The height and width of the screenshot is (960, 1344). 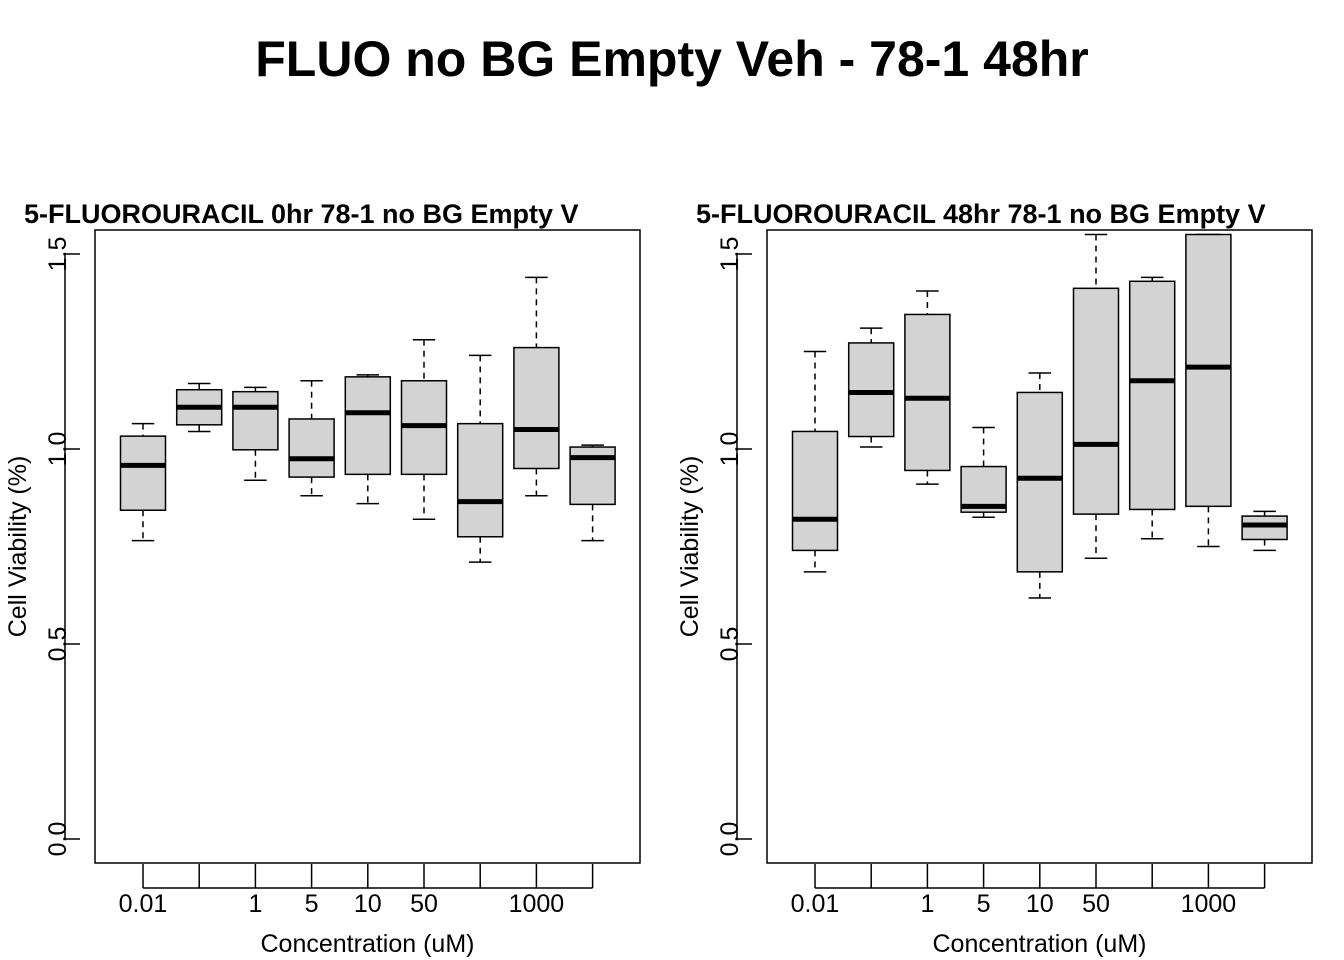 What do you see at coordinates (981, 214) in the screenshot?
I see `chart-title: 5-FLUOROURACIL 48hr 78-1 no BG Empty V` at bounding box center [981, 214].